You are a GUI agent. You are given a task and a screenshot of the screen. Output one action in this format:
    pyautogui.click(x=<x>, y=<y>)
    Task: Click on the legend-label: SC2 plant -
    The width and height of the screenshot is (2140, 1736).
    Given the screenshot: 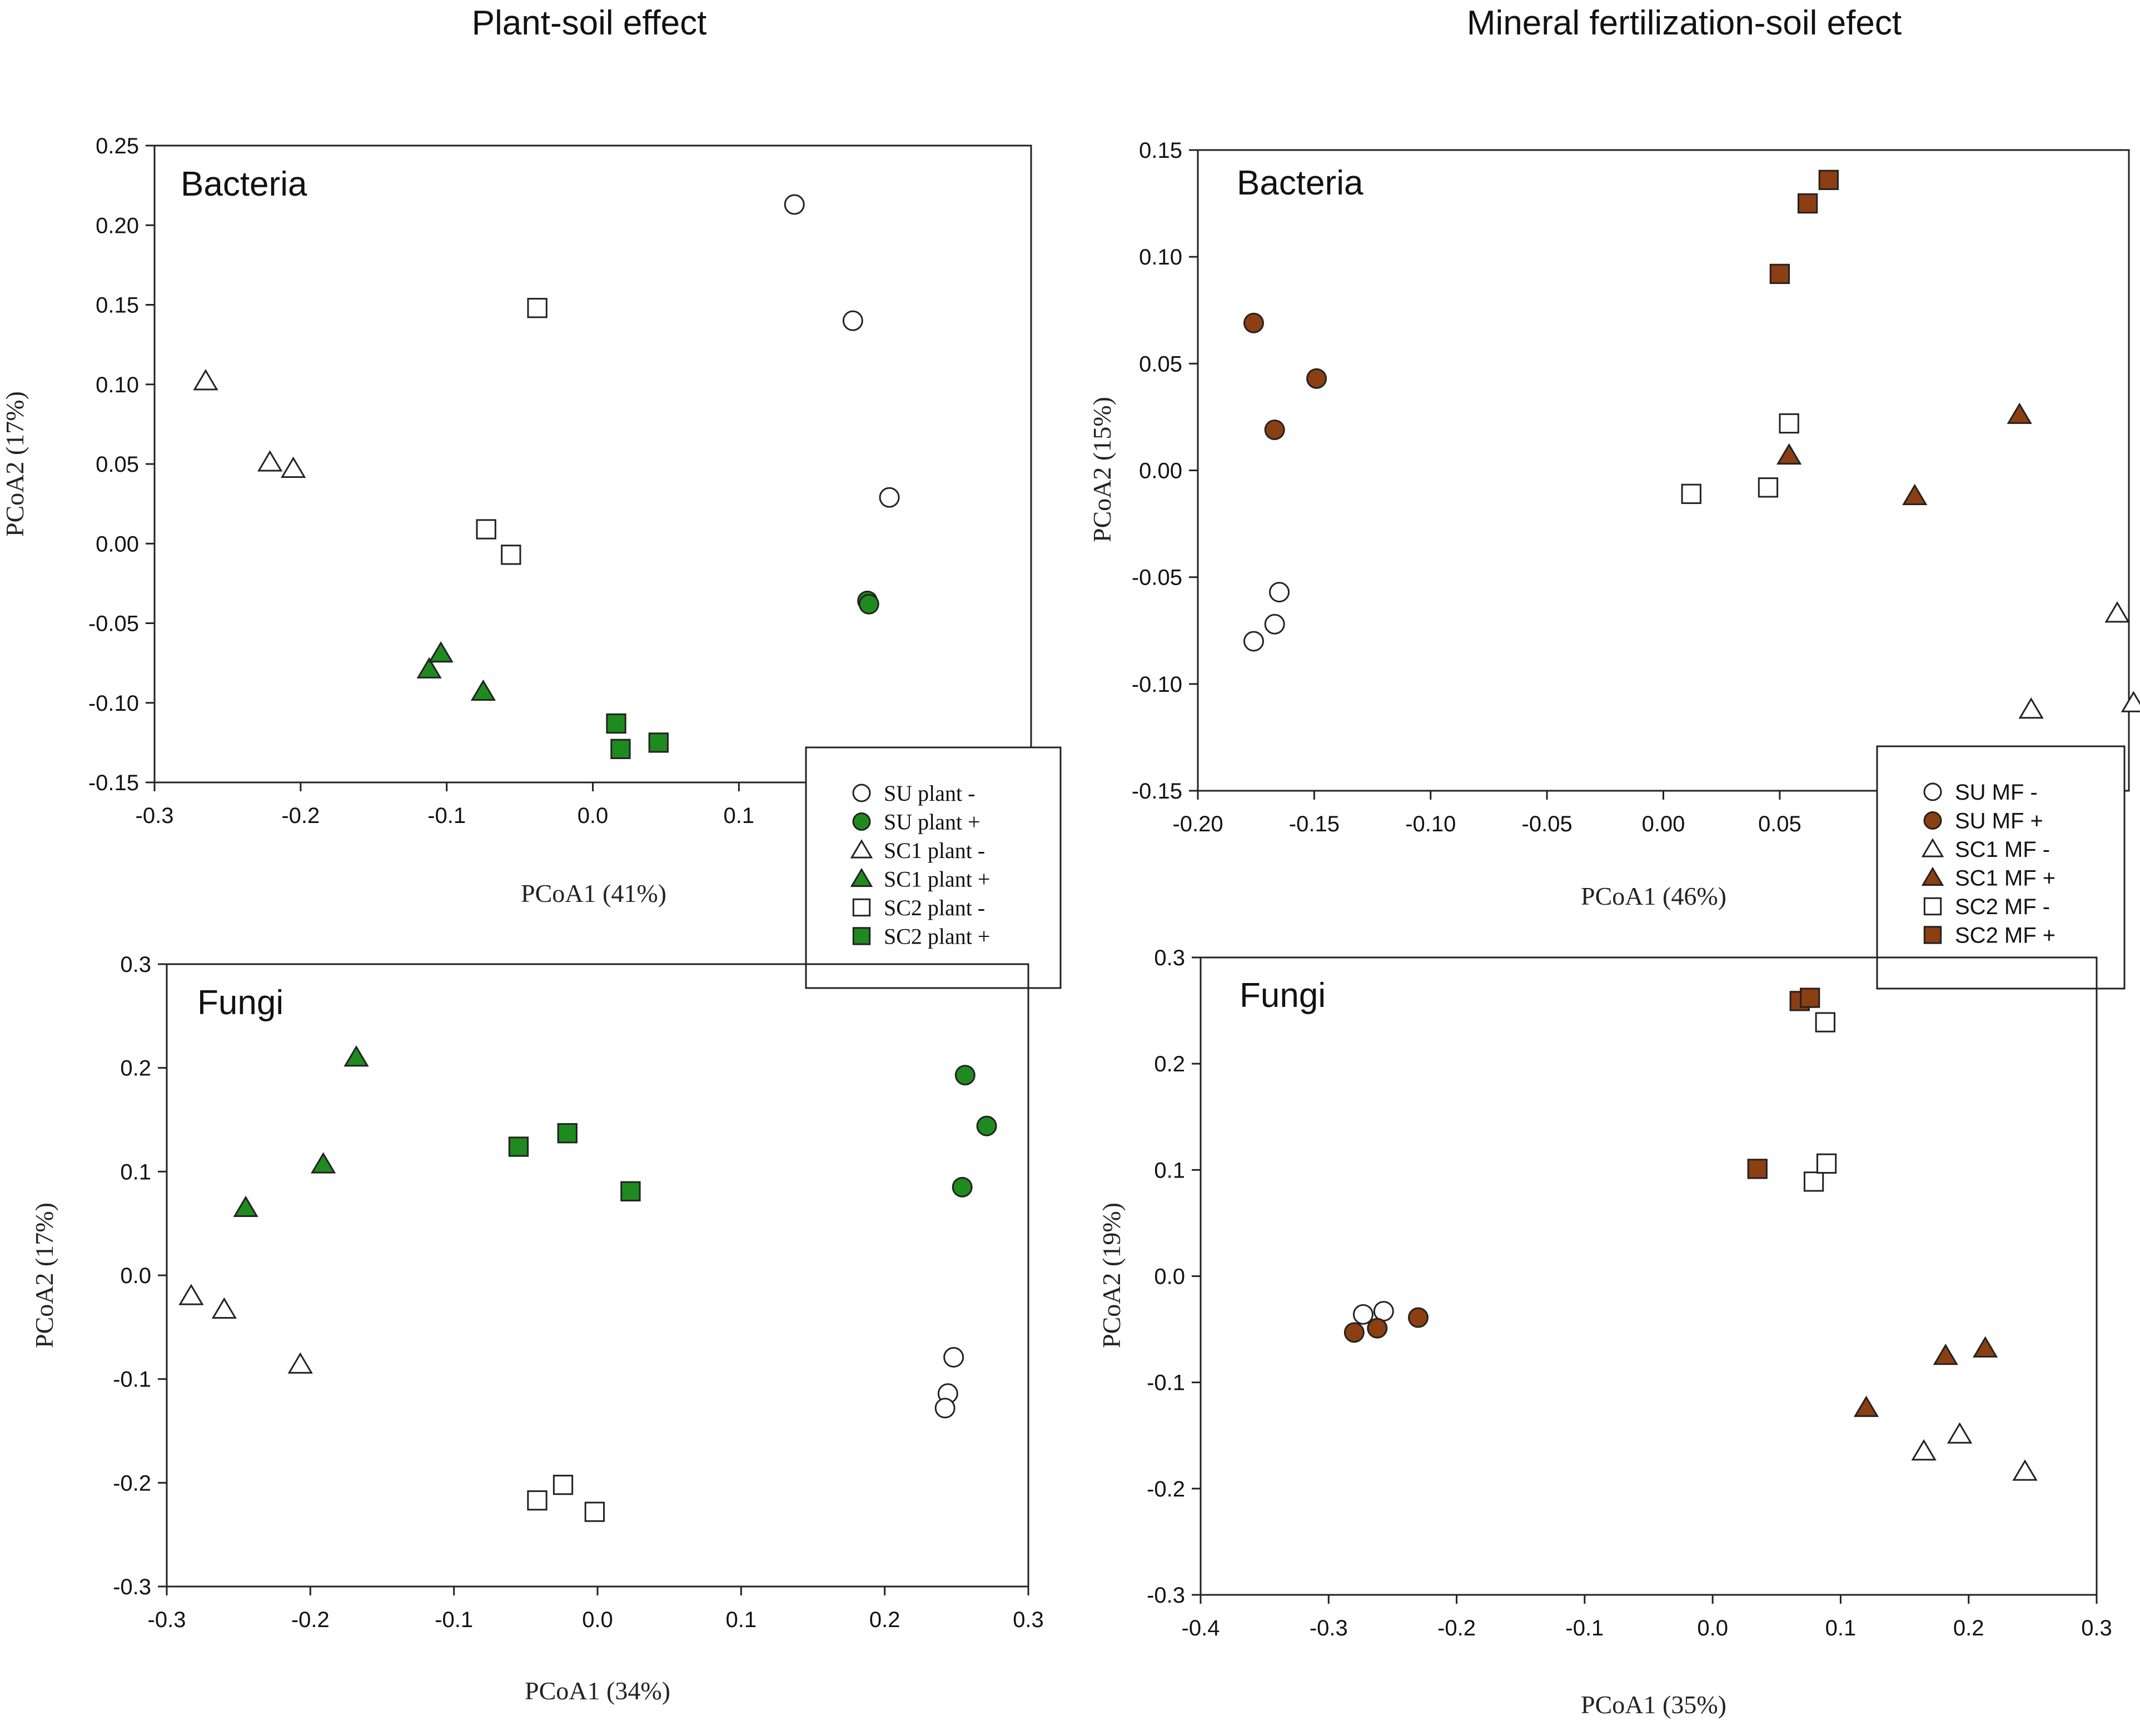 What is the action you would take?
    pyautogui.click(x=934, y=907)
    